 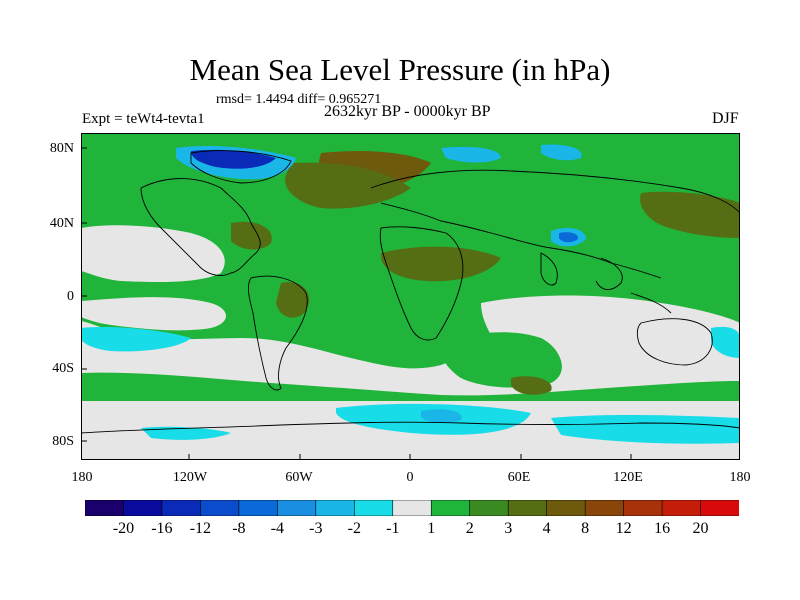 What do you see at coordinates (153, 254) in the screenshot?
I see `field-grey-npacific` at bounding box center [153, 254].